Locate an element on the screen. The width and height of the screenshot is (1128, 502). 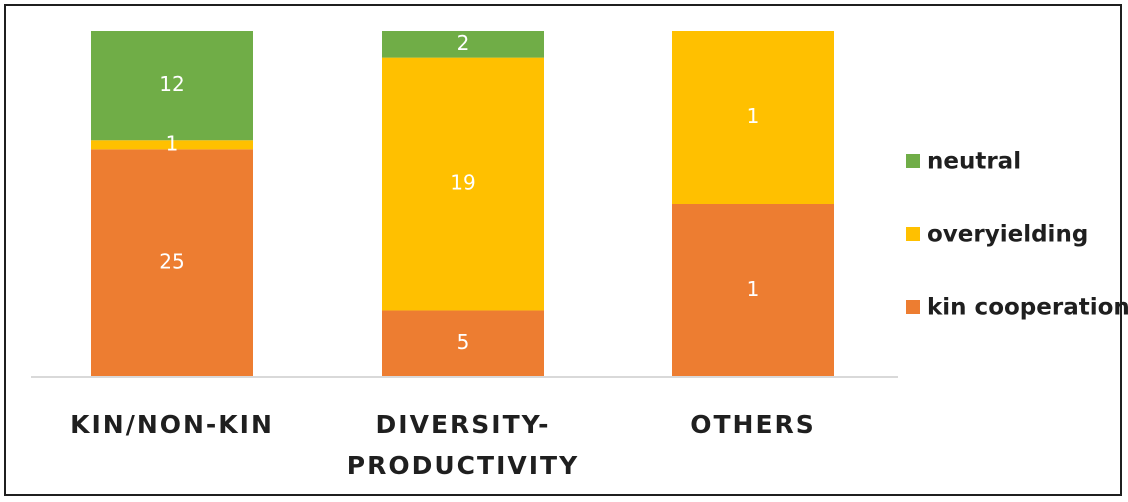
data-label-neutral-1: 2 is located at coordinates (463, 43).